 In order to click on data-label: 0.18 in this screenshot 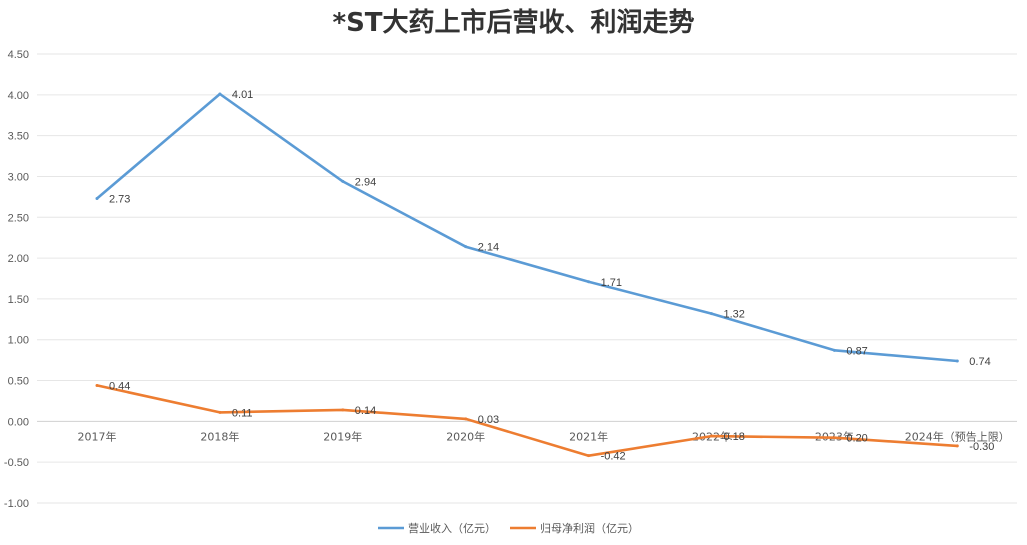, I will do `click(734, 437)`.